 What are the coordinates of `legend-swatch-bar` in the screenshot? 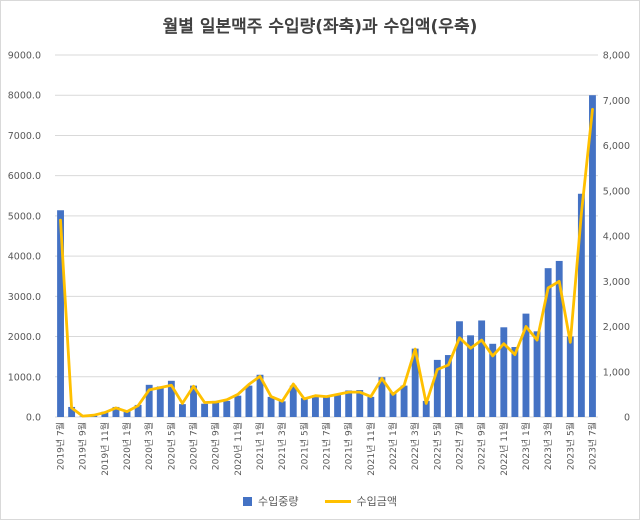 It's located at (248, 501).